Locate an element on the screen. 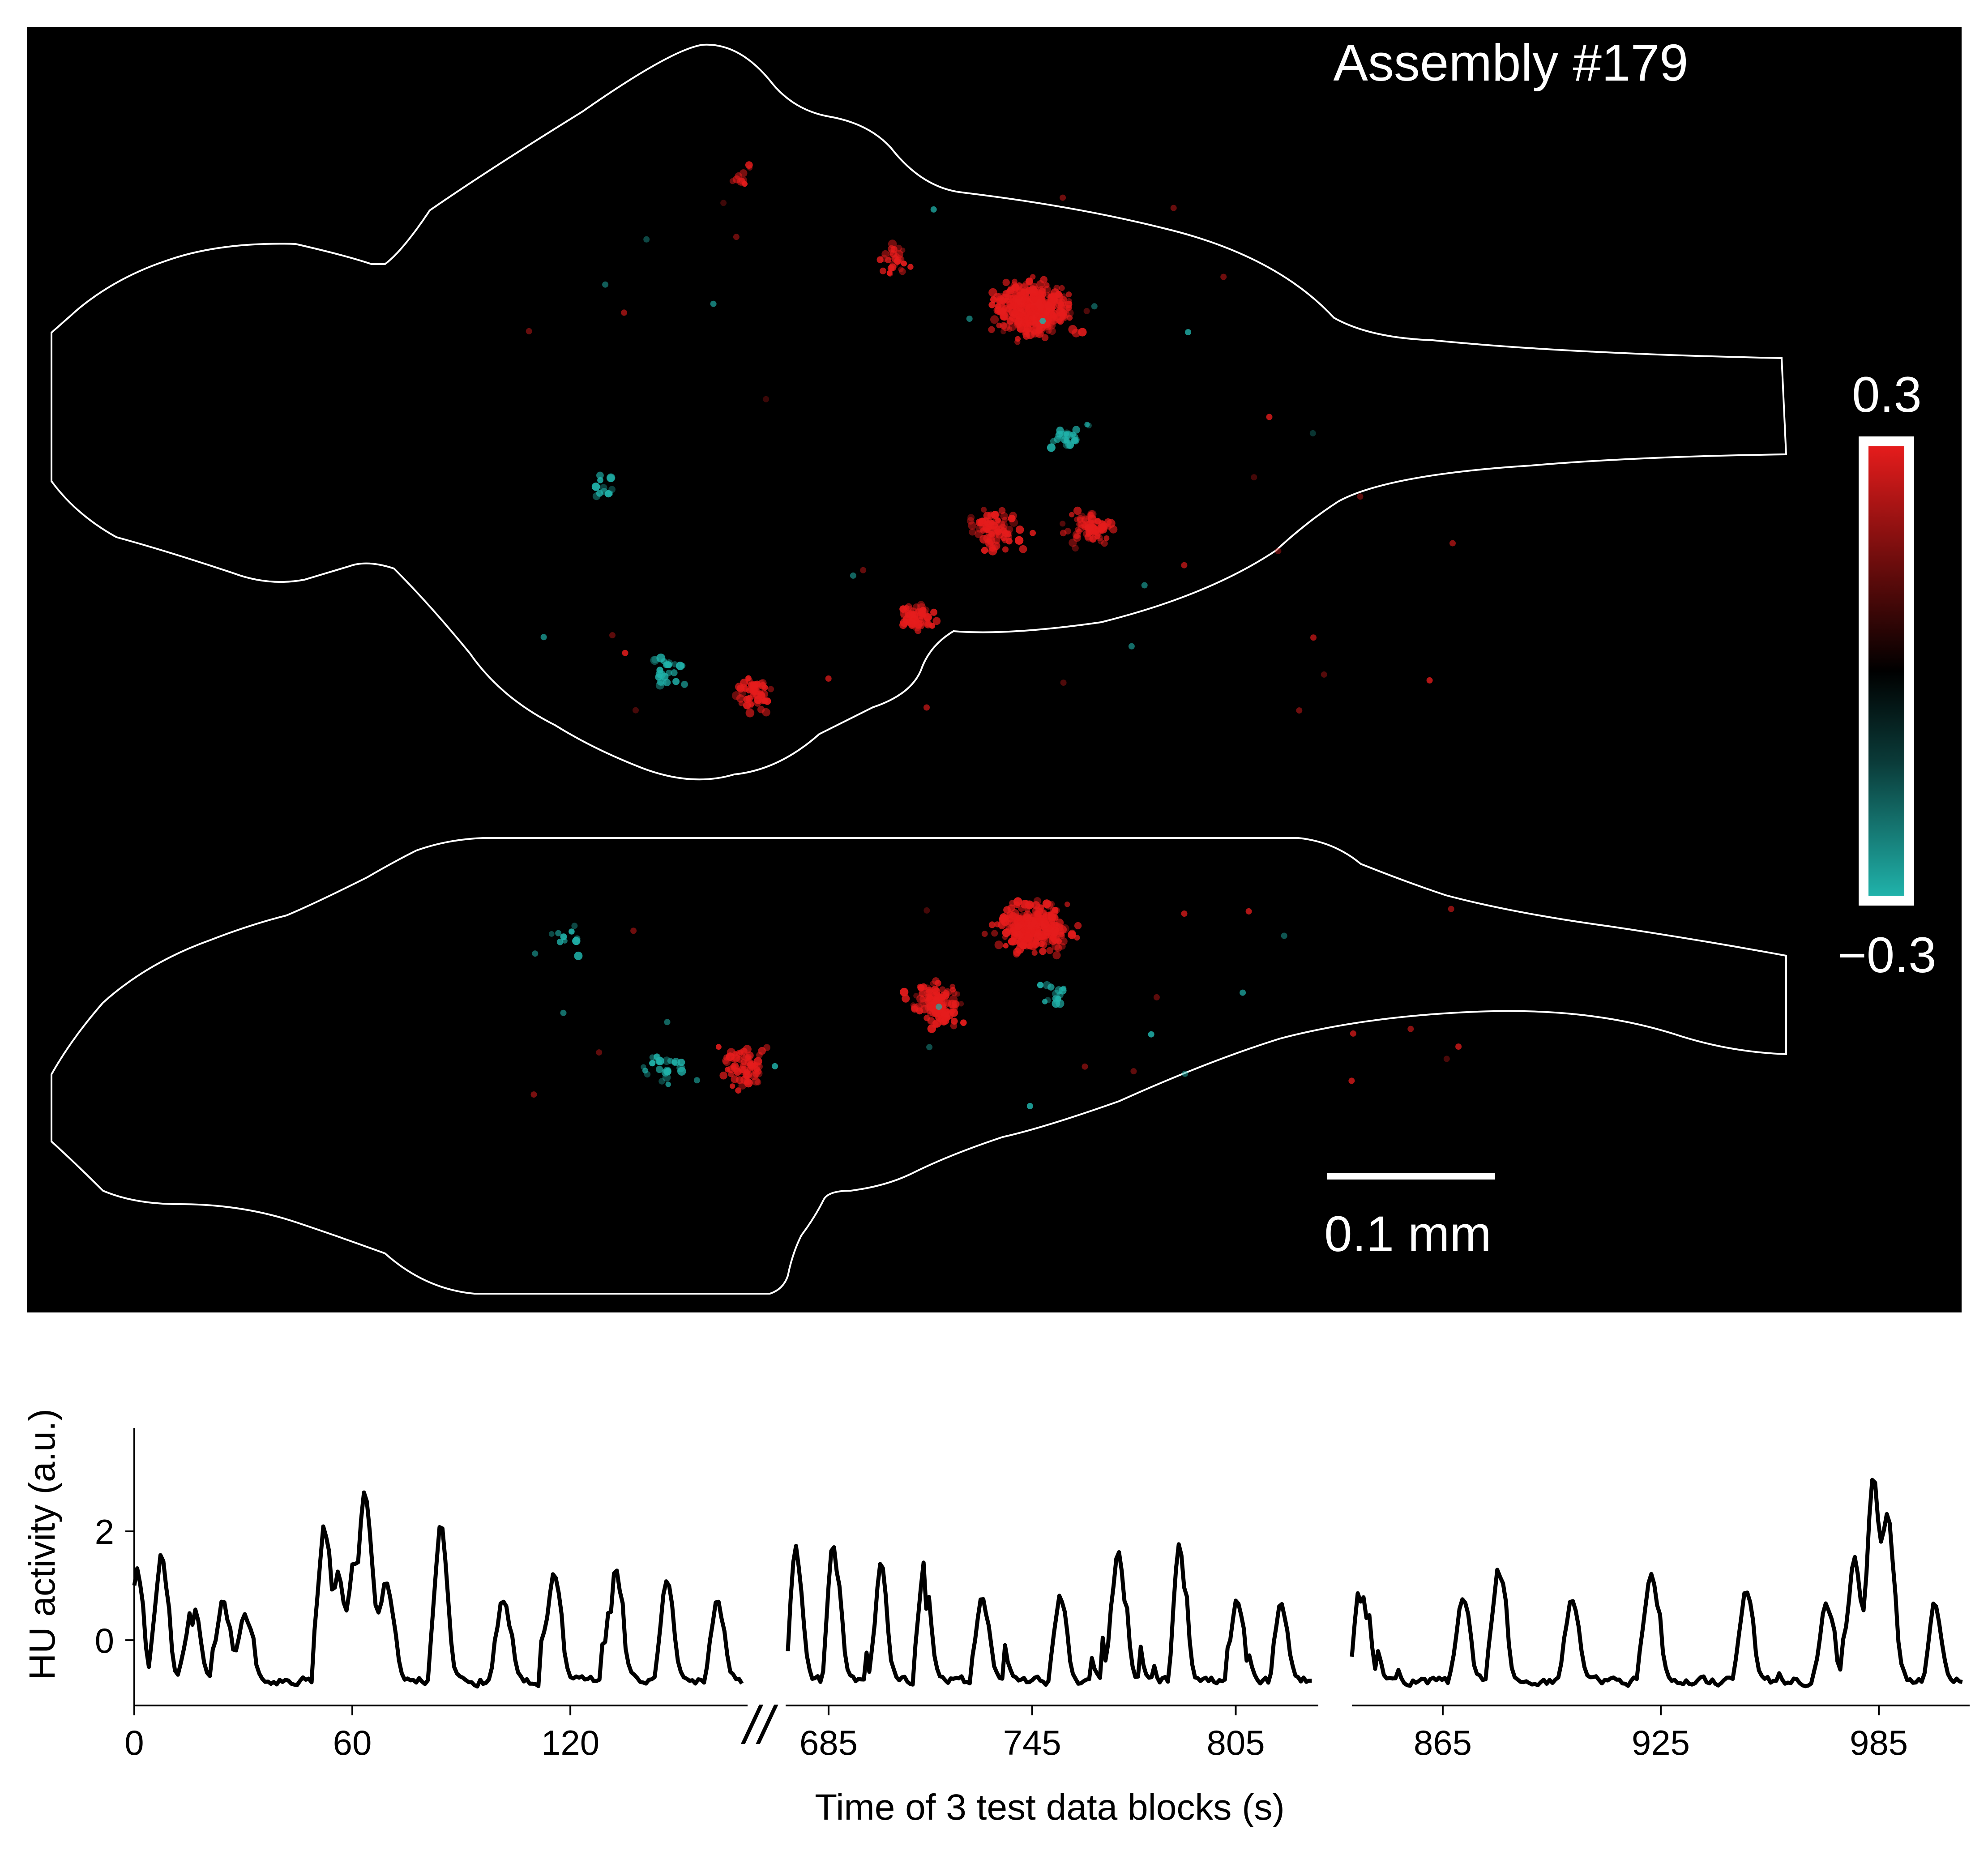 This screenshot has width=1988, height=1855. x-tick-label: 985 is located at coordinates (1879, 1742).